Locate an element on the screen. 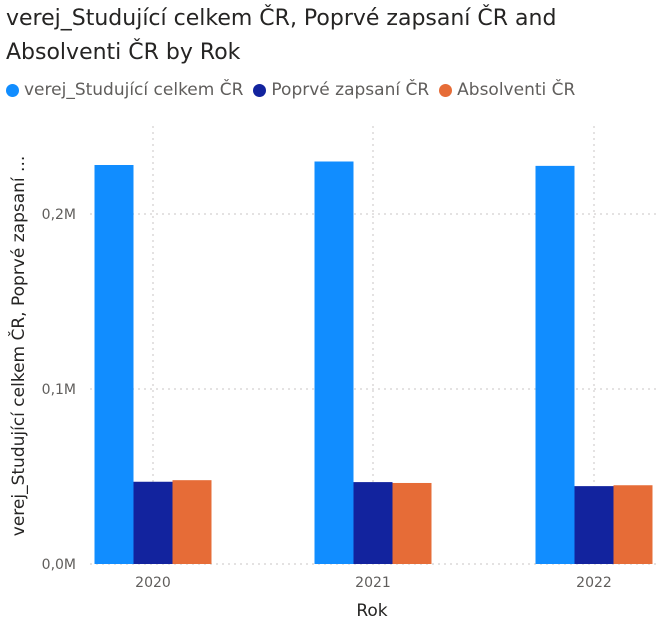 The width and height of the screenshot is (656, 624). y-axis-ticks: 0,0M 0,1M 0,2M is located at coordinates (59, 390).